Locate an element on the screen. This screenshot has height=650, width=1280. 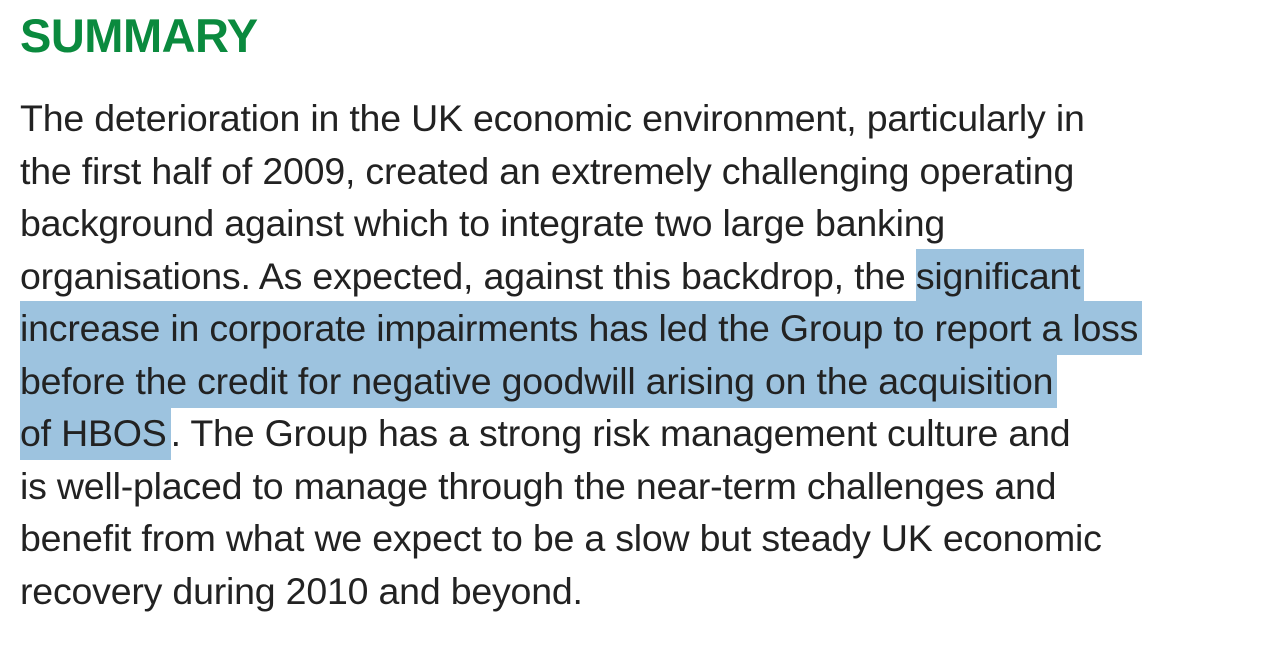
highlighted-text: of HBOS is located at coordinates (95, 433).